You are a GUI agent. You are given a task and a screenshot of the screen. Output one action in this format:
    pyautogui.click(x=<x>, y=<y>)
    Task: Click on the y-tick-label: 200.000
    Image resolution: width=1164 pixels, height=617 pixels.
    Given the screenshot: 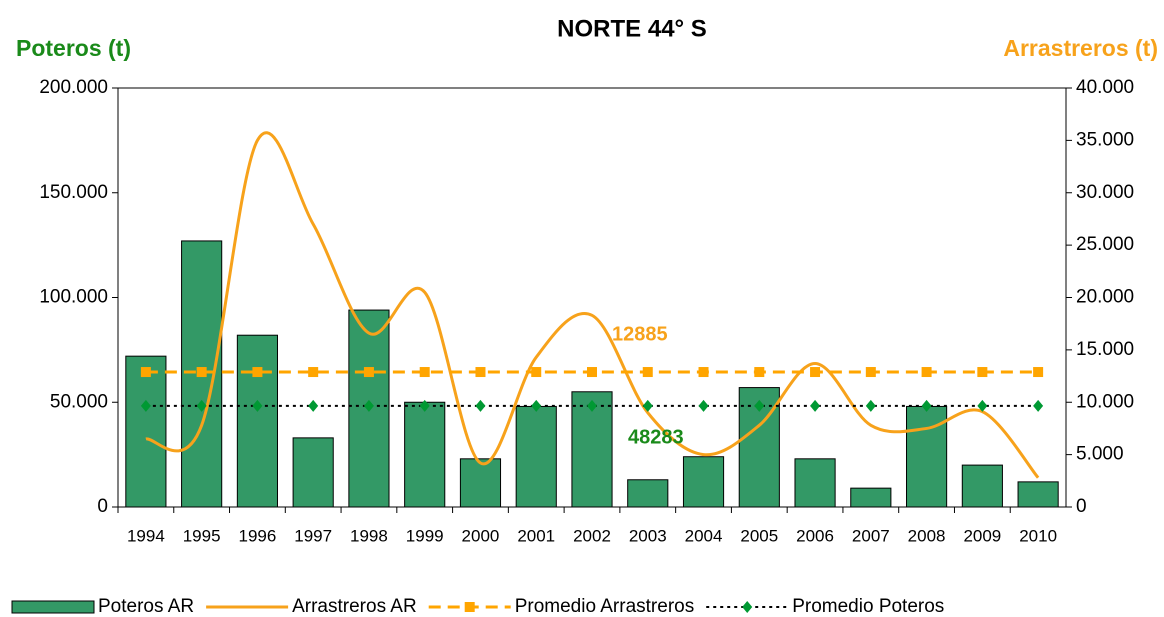 What is the action you would take?
    pyautogui.click(x=73, y=87)
    